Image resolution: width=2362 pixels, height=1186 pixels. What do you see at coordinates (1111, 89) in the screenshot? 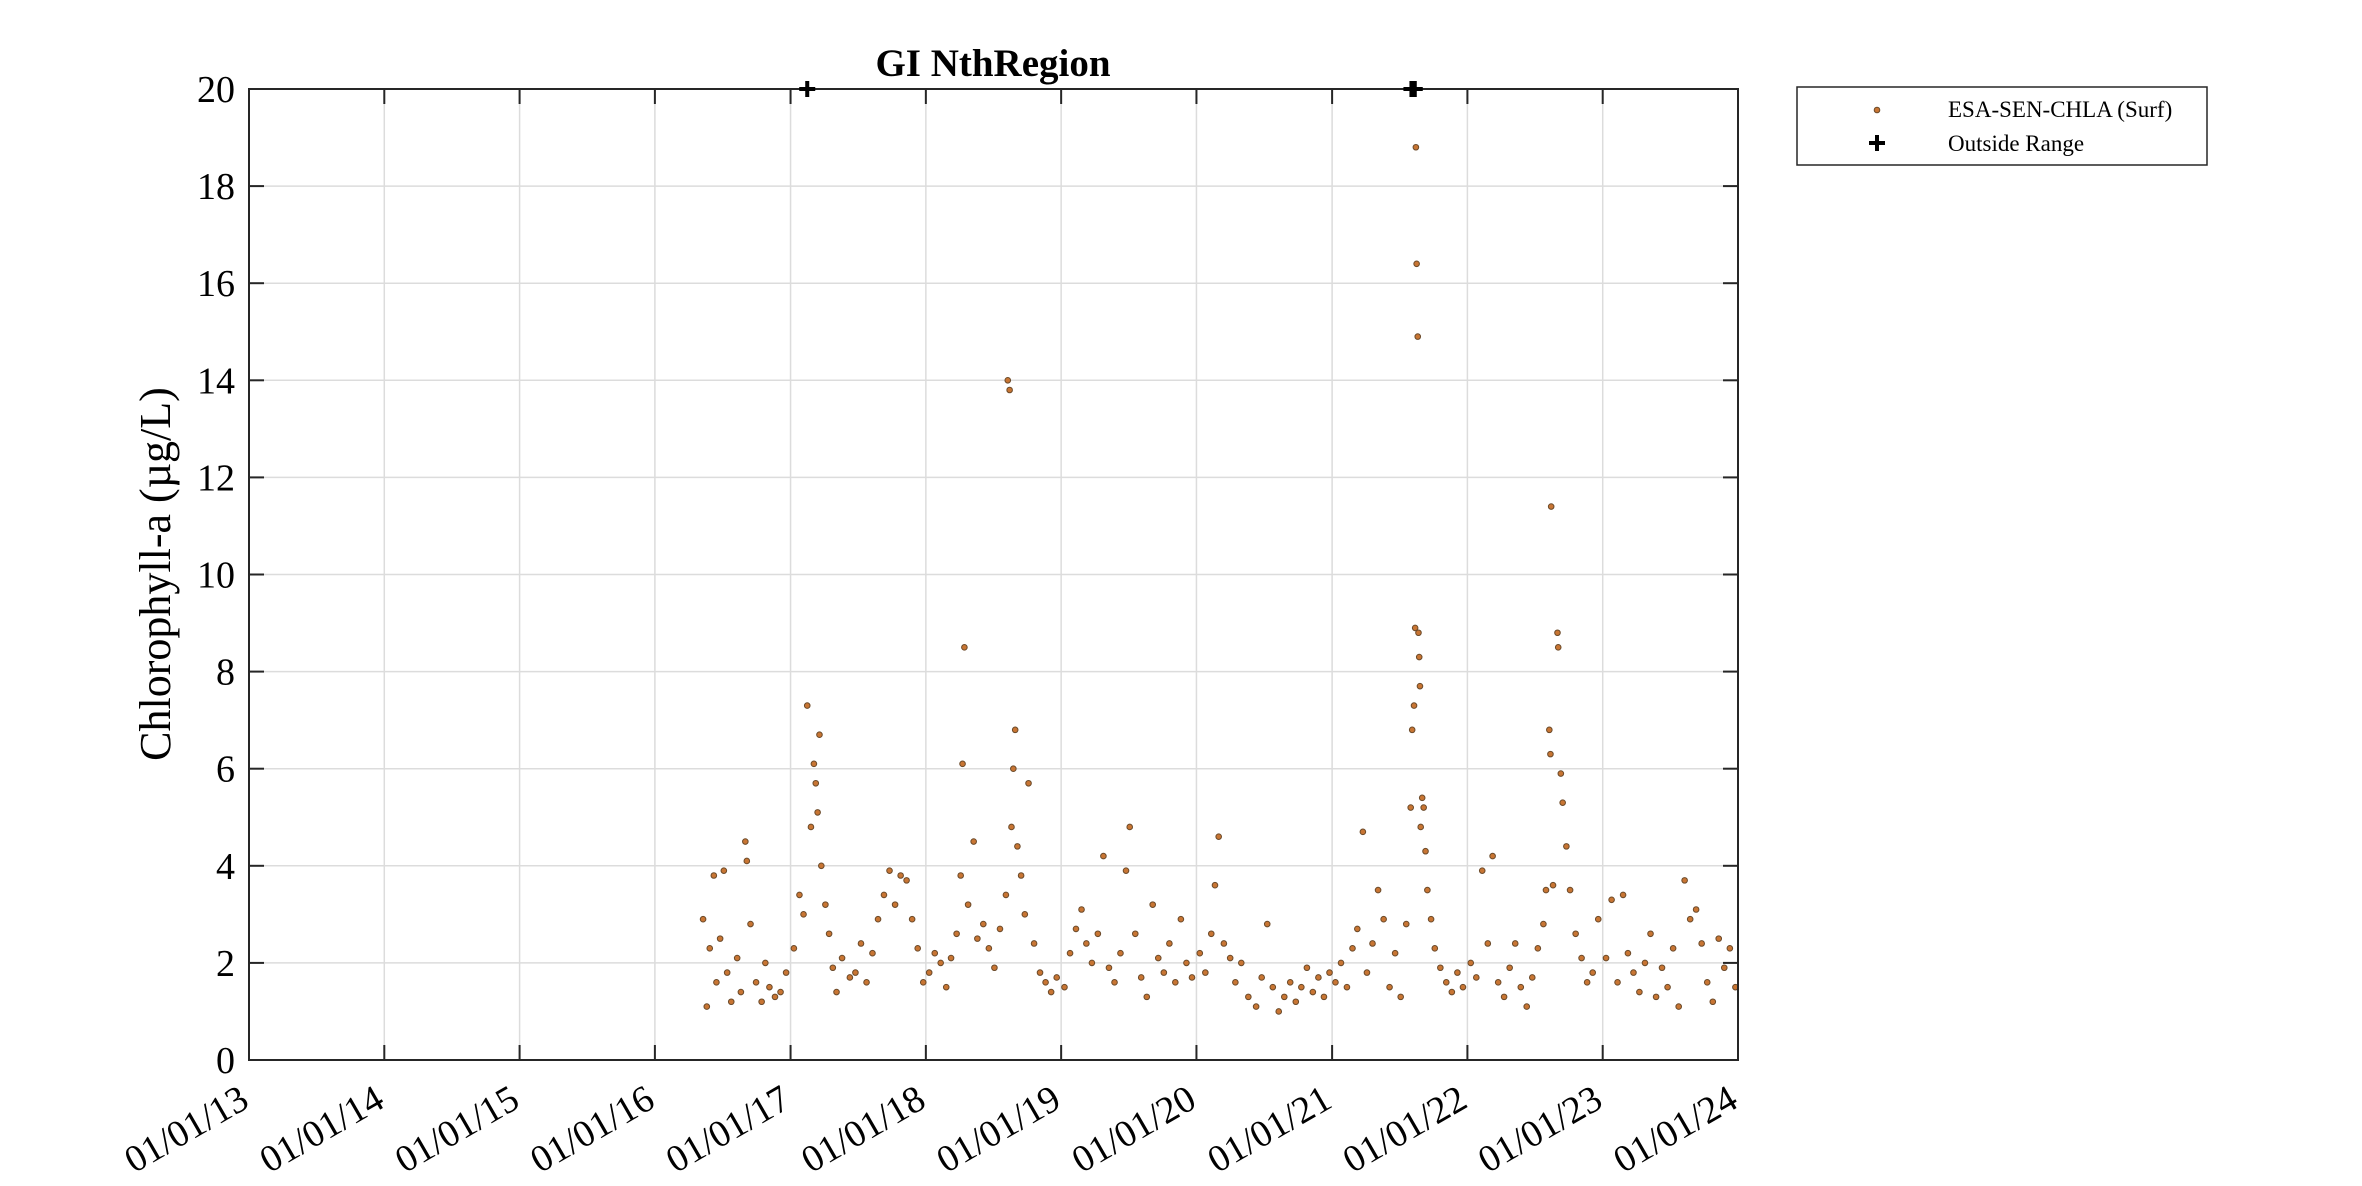
I see `outside-range-layer` at bounding box center [1111, 89].